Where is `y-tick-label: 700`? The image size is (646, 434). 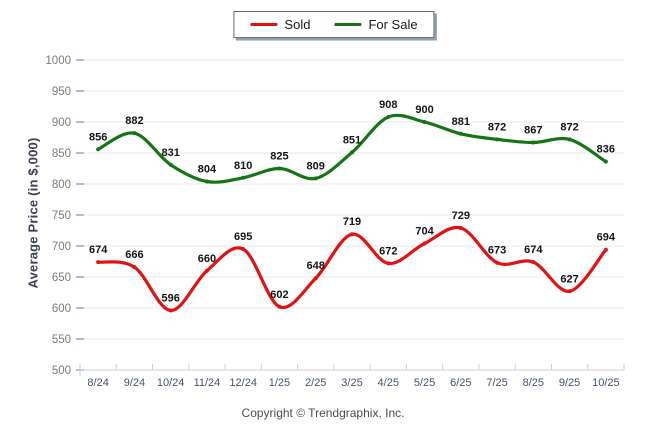
y-tick-label: 700 is located at coordinates (61, 247).